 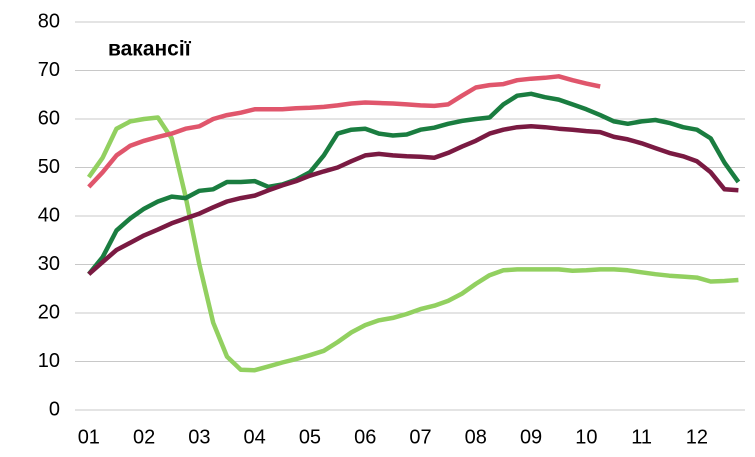 What do you see at coordinates (150, 49) in the screenshot?
I see `annotation: вакансії` at bounding box center [150, 49].